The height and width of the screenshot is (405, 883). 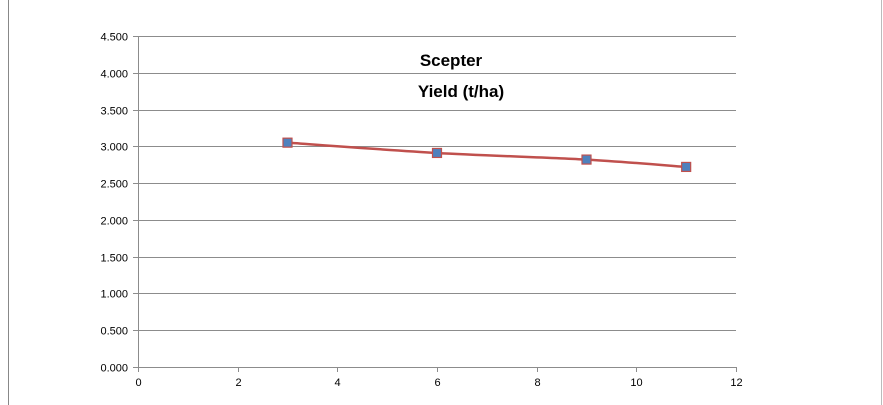 What do you see at coordinates (114, 295) in the screenshot?
I see `y-tick-label: 1.000` at bounding box center [114, 295].